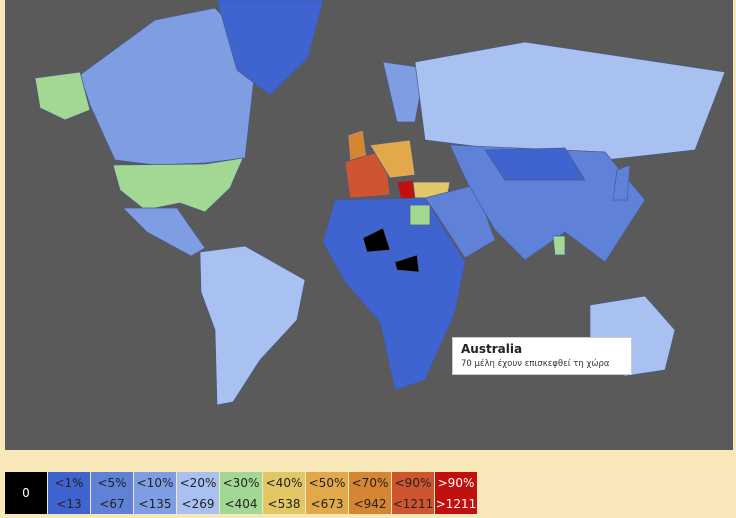 This screenshot has width=736, height=518. I want to click on alaska, so click(62, 96).